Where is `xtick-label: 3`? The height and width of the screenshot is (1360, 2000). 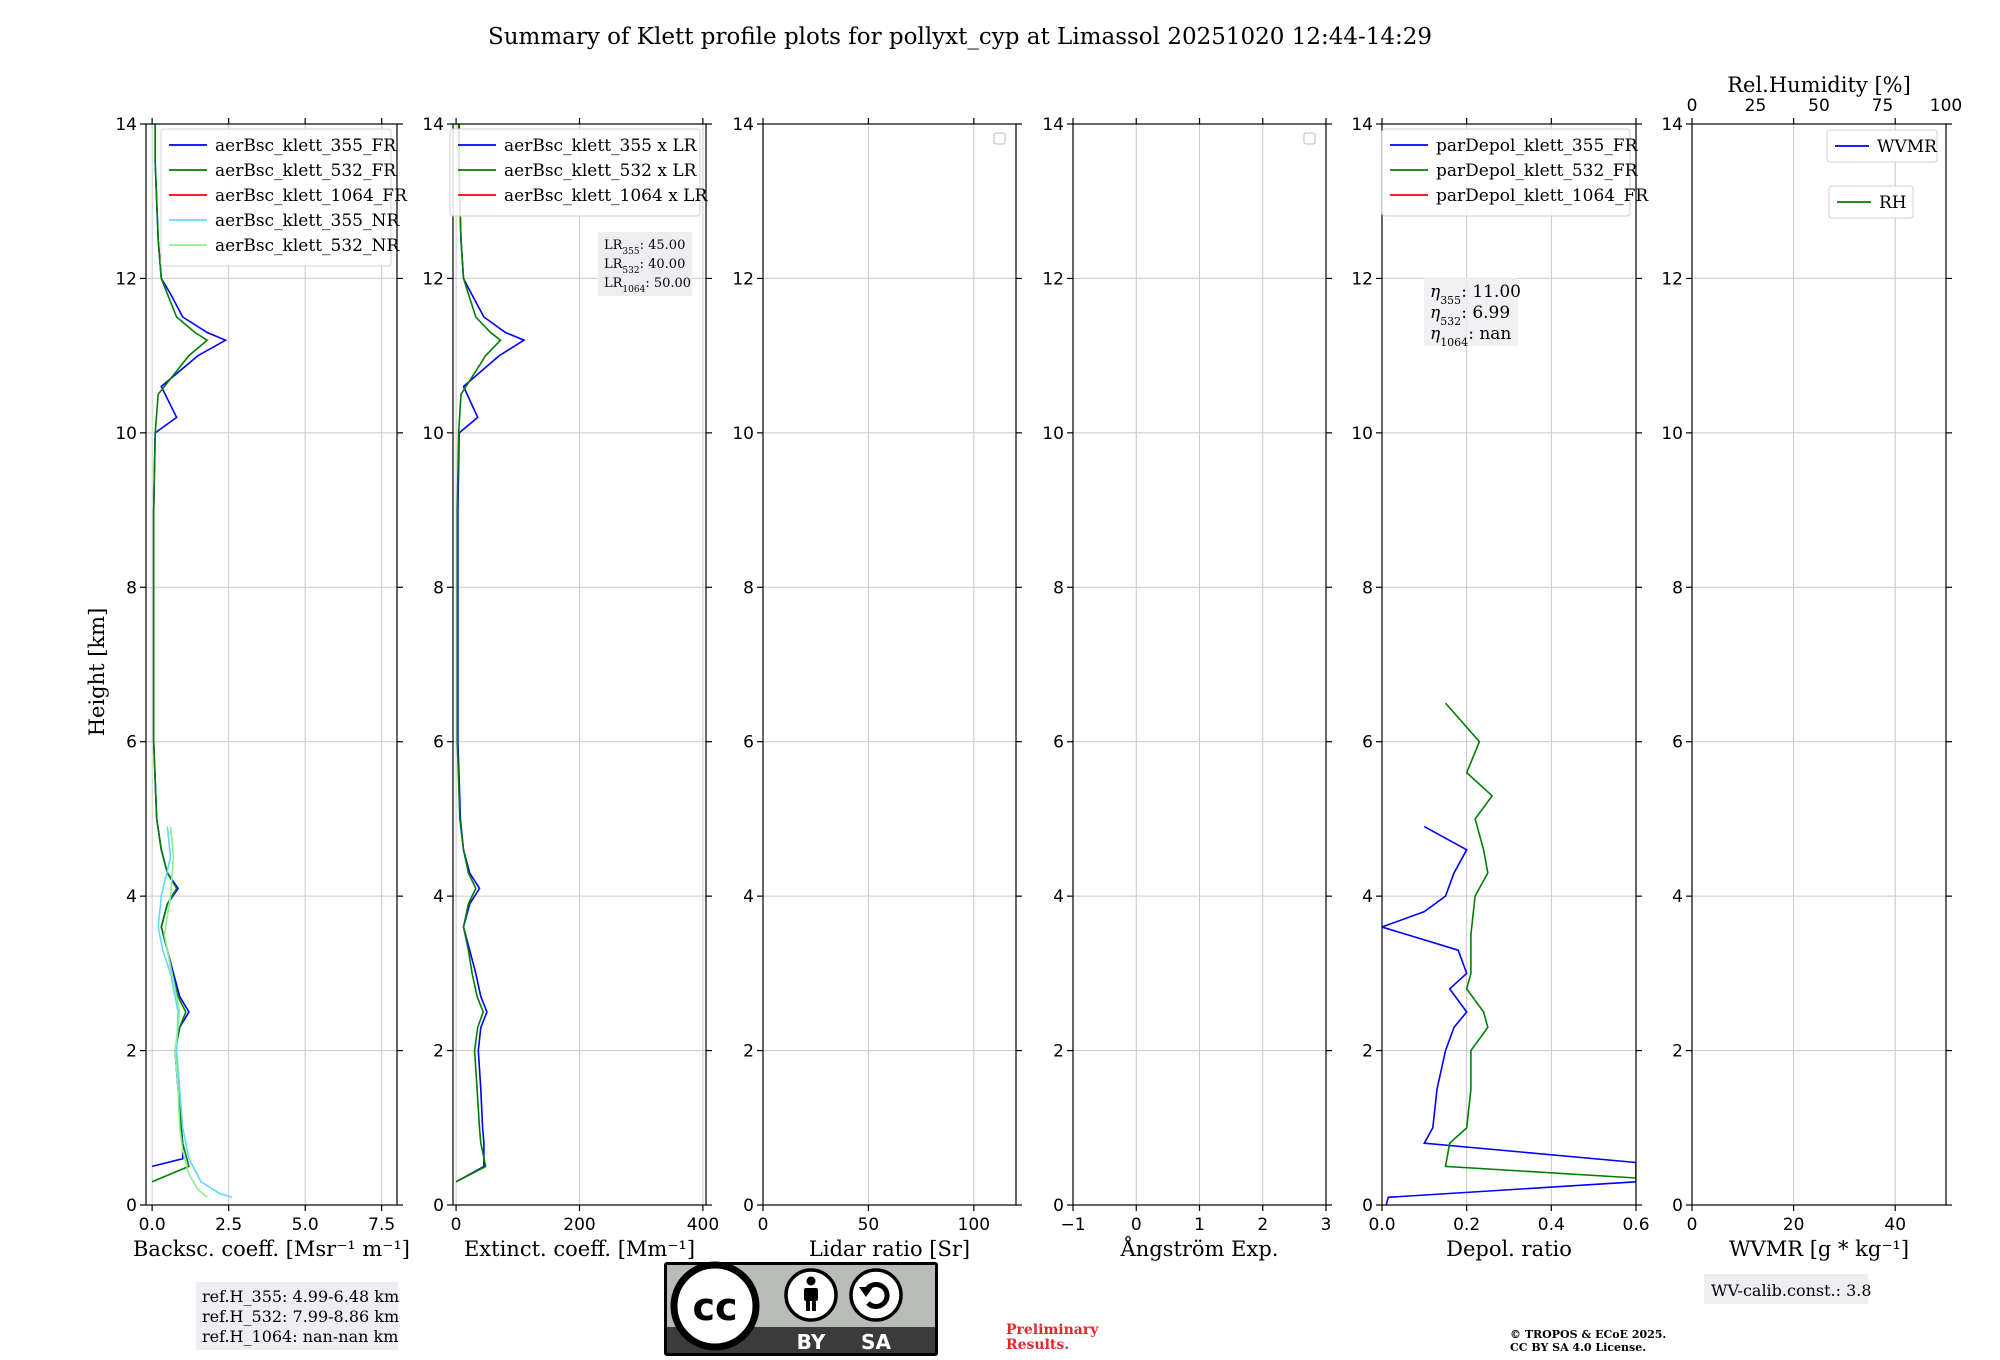 xtick-label: 3 is located at coordinates (1326, 1225).